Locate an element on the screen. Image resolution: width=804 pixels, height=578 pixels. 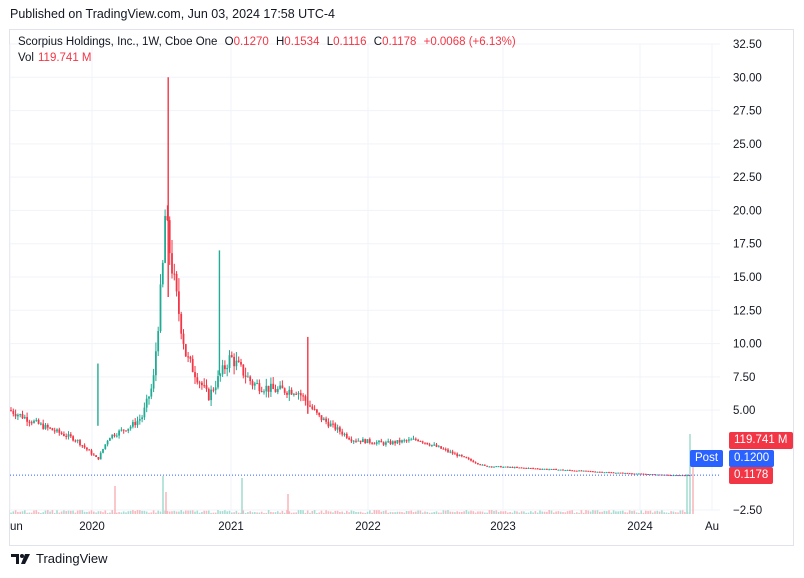
y-tick-label: 12.50 is located at coordinates (747, 311).